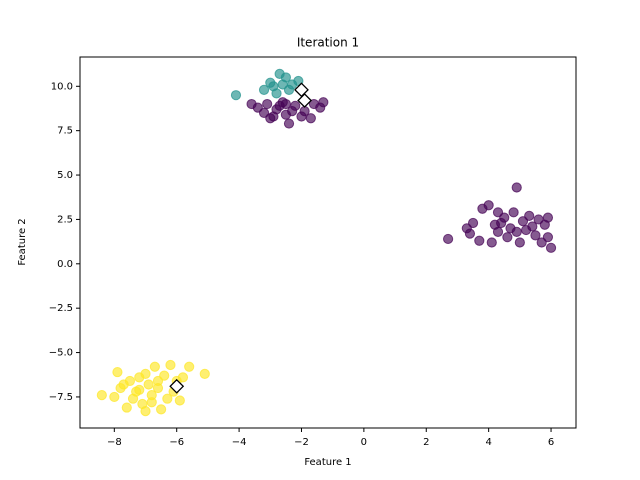 The image size is (640, 480). Describe the element at coordinates (61, 353) in the screenshot. I see `y-tick-label: −5.0` at that location.